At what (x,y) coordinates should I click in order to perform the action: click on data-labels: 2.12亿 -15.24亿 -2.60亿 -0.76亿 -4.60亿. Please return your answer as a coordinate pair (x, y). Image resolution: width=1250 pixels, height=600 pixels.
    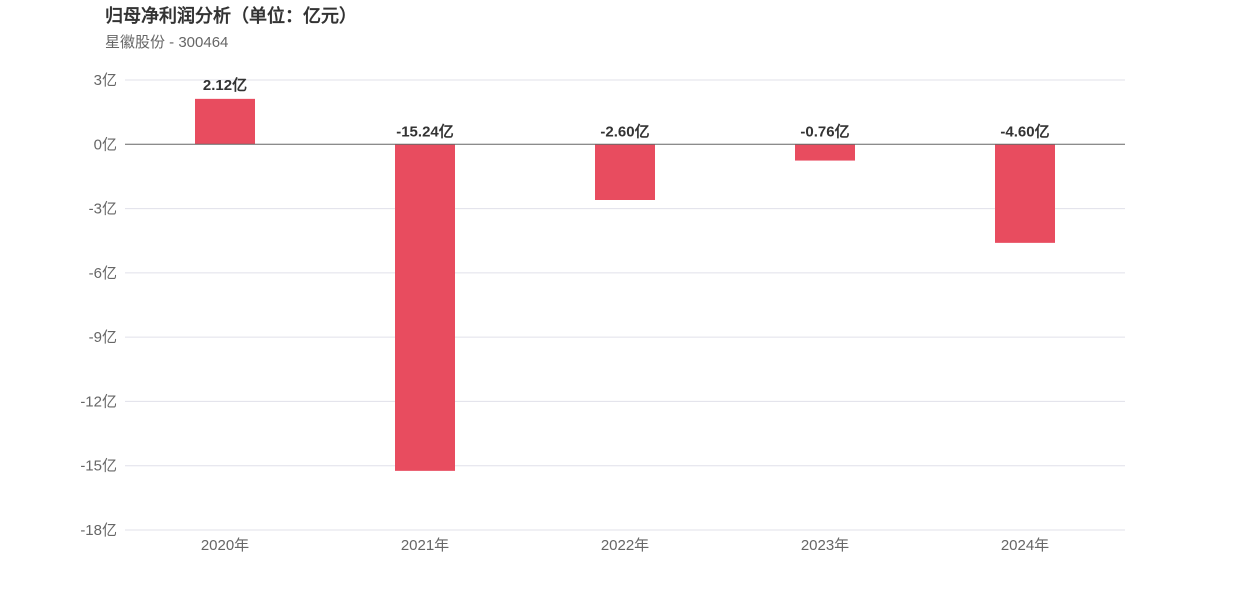
    Looking at the image, I should click on (626, 108).